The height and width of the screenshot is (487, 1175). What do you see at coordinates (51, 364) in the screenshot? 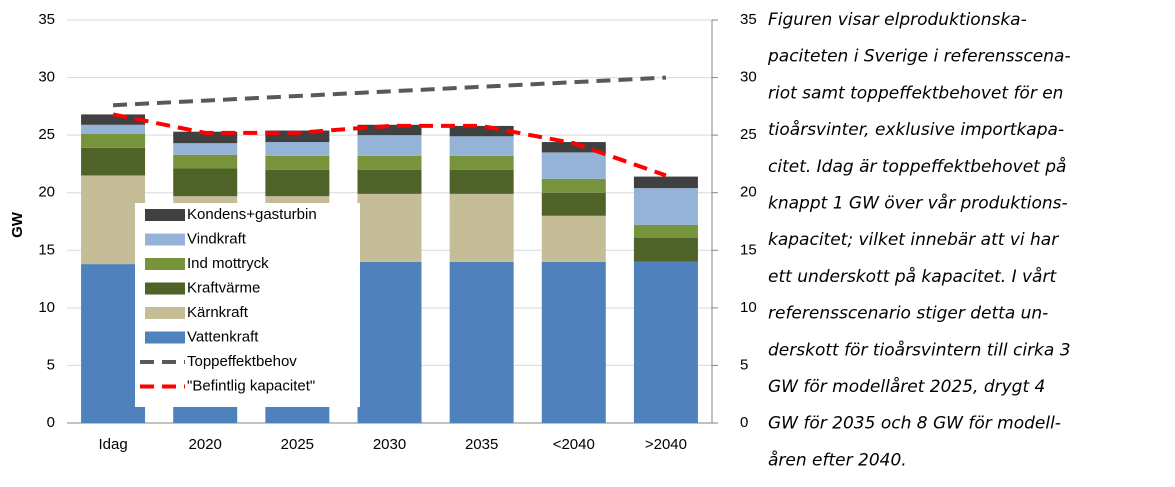
I see `y-tick-label: 5` at bounding box center [51, 364].